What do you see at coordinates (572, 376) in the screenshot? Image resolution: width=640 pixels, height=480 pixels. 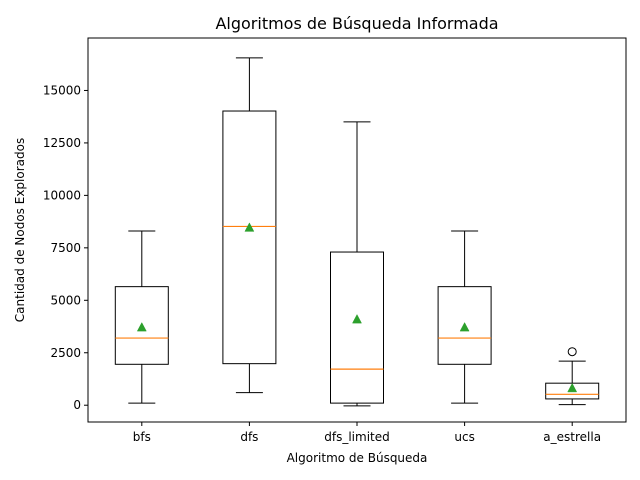 I see `box-a_estrella` at bounding box center [572, 376].